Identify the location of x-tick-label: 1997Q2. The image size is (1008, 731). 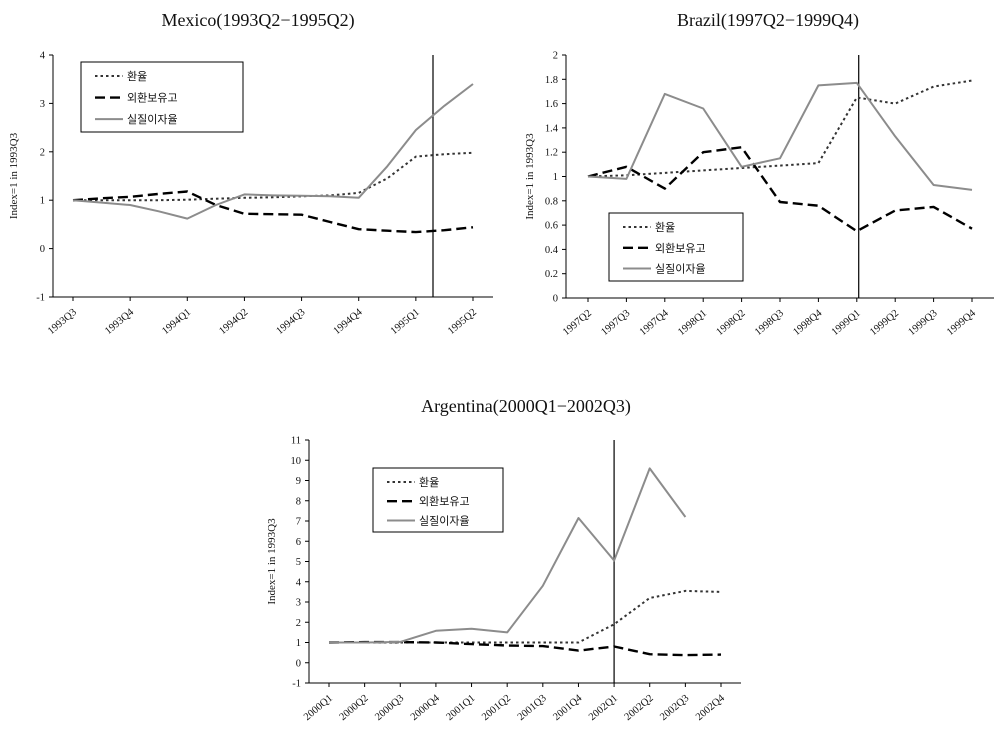
(577, 323).